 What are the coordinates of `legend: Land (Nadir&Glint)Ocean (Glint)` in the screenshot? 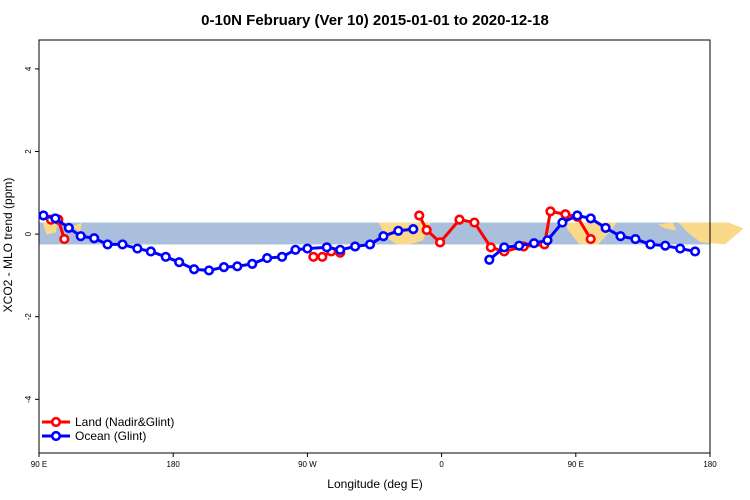 It's located at (108, 429).